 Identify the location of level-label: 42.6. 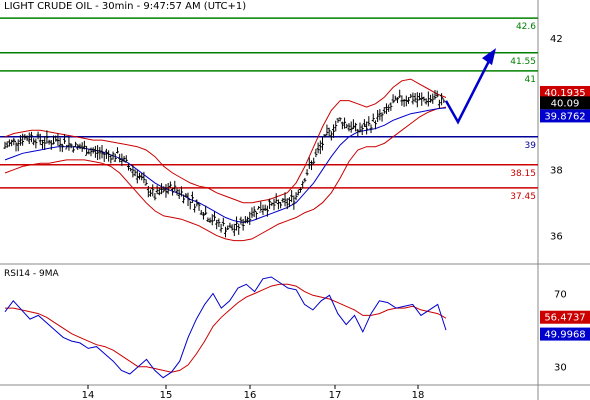
(526, 27).